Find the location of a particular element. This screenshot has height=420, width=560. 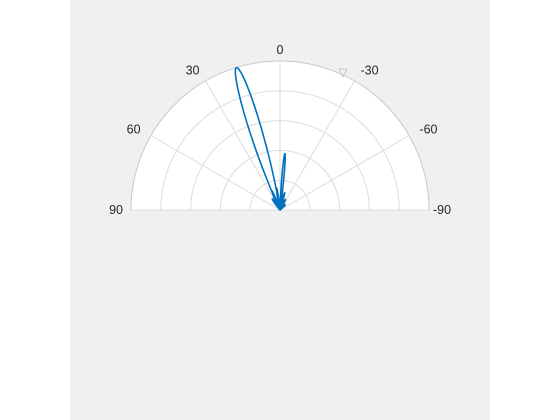

rotation-marker is located at coordinates (343, 73).